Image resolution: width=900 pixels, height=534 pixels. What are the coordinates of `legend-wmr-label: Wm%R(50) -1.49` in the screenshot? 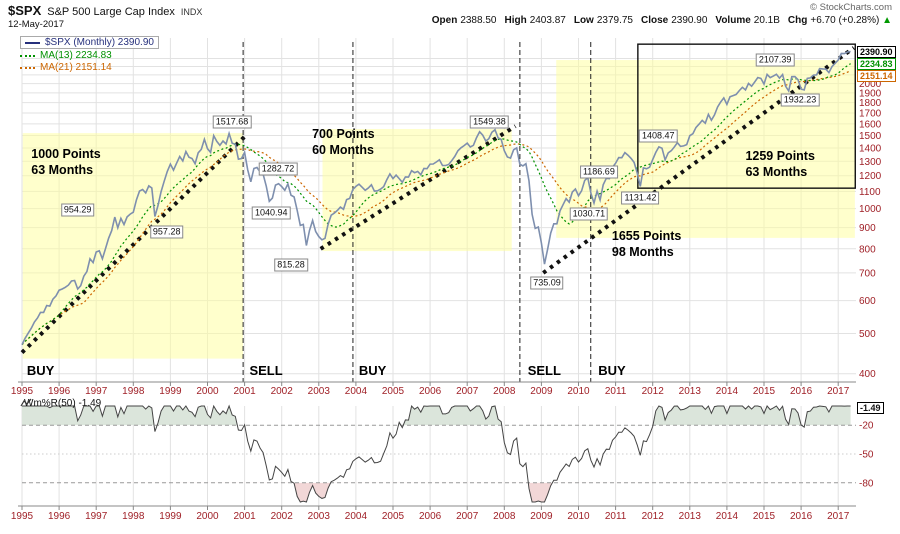 It's located at (63, 403).